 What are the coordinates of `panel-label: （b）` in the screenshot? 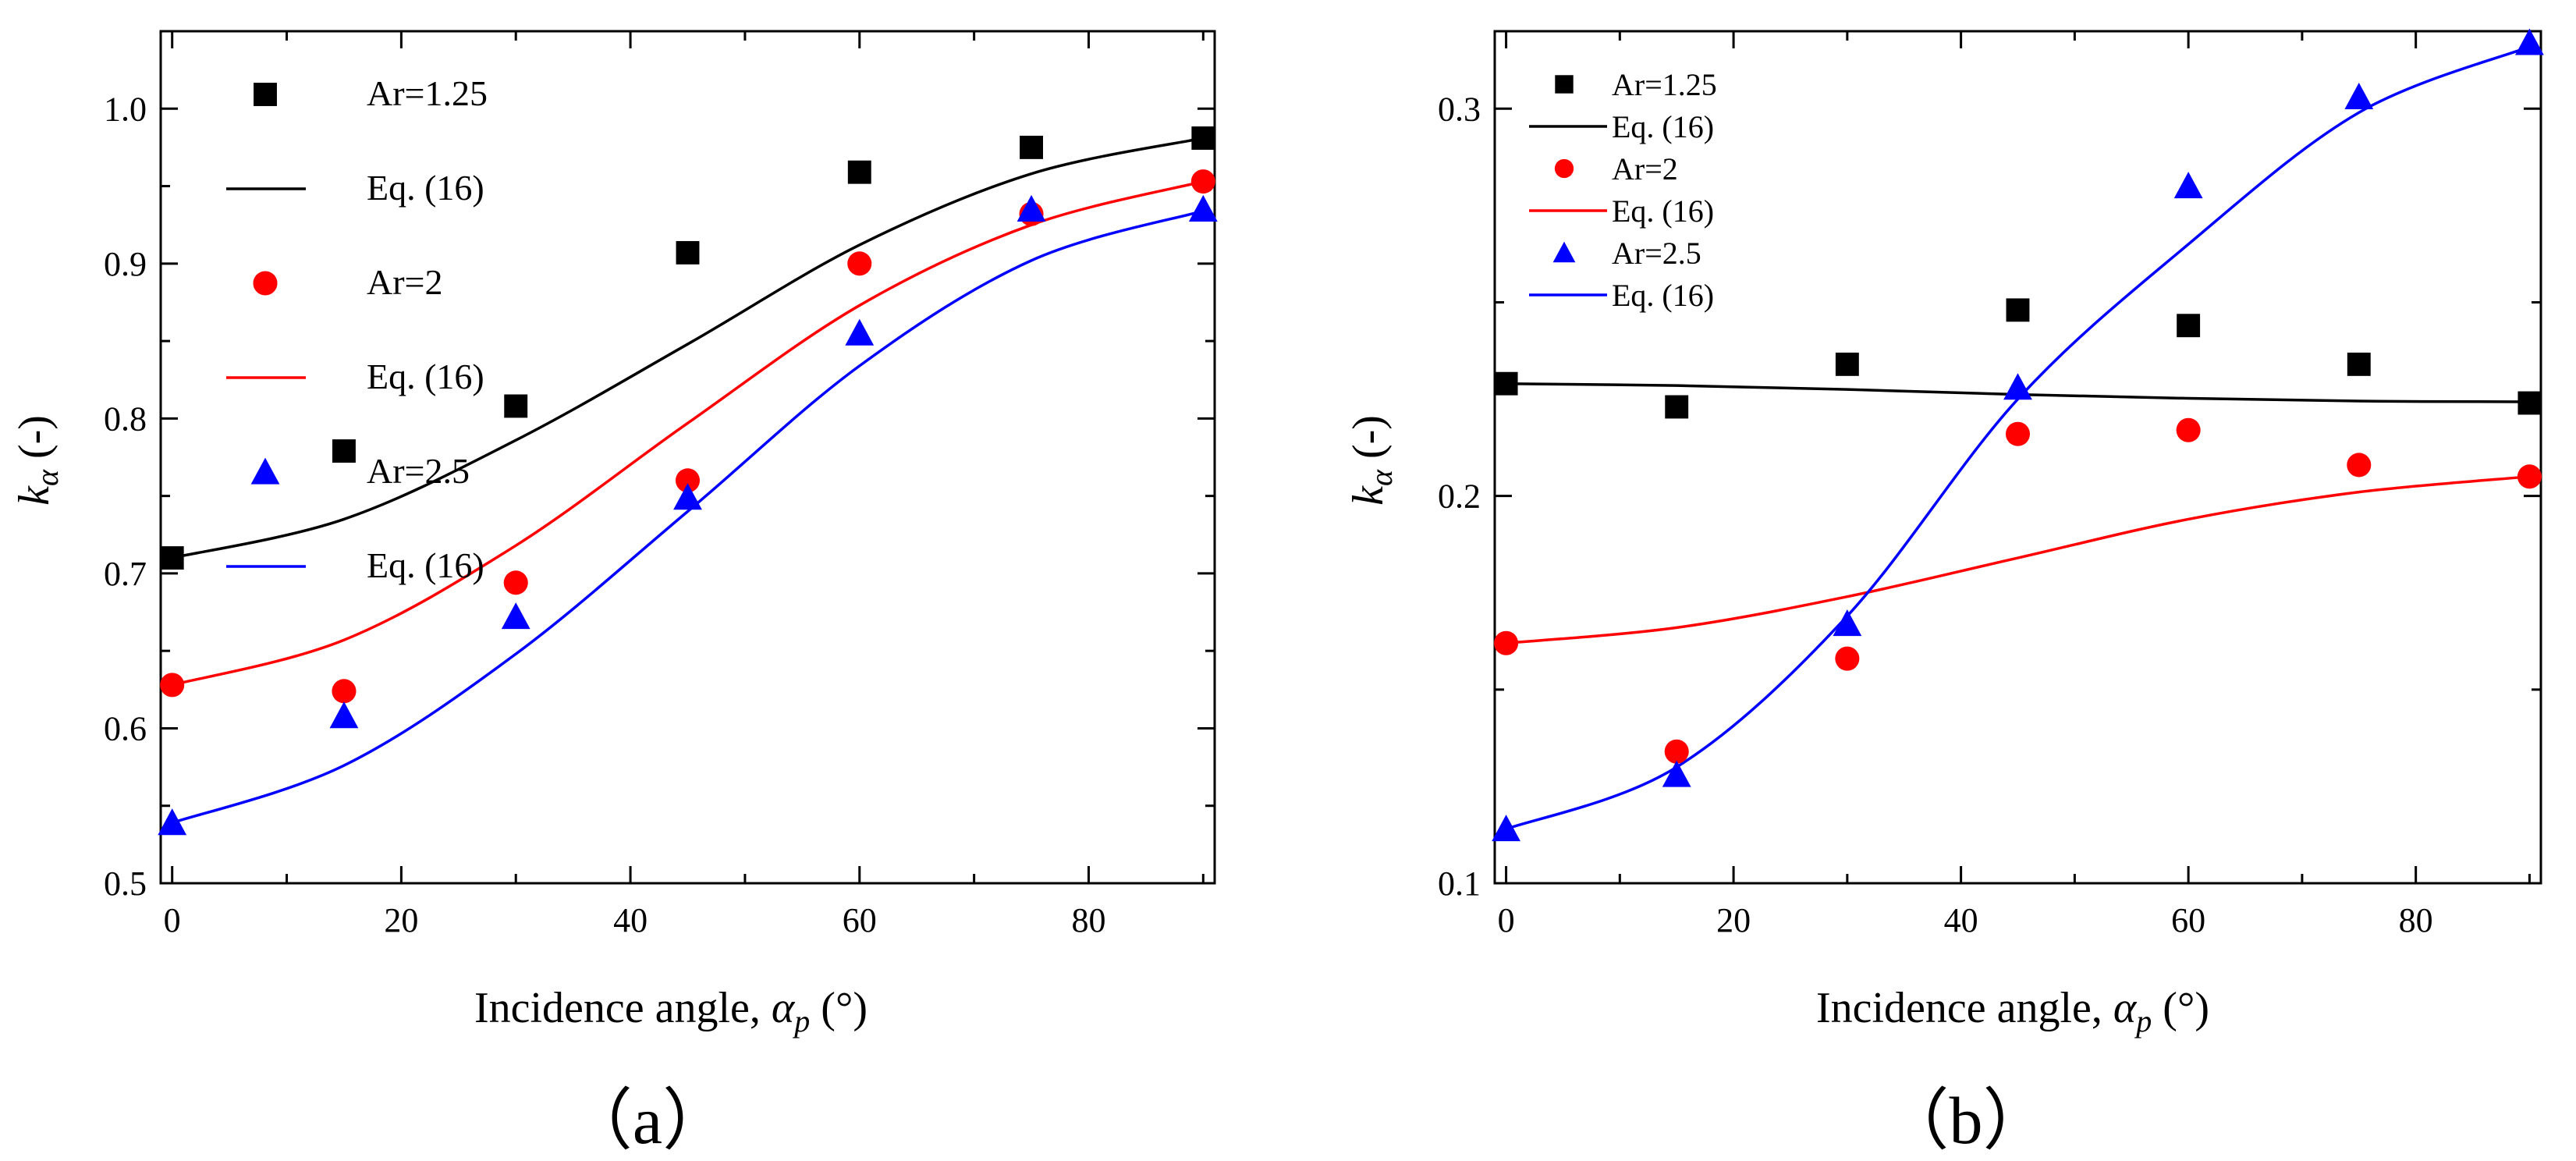 It's located at (1966, 1120).